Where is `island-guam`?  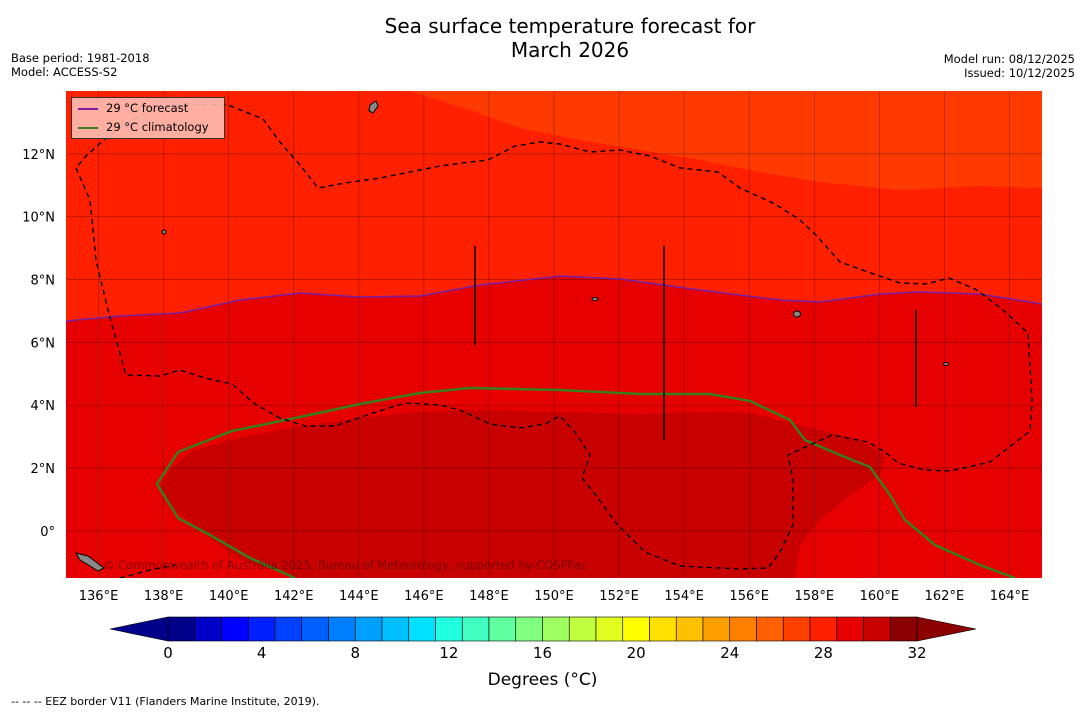
island-guam is located at coordinates (373, 107).